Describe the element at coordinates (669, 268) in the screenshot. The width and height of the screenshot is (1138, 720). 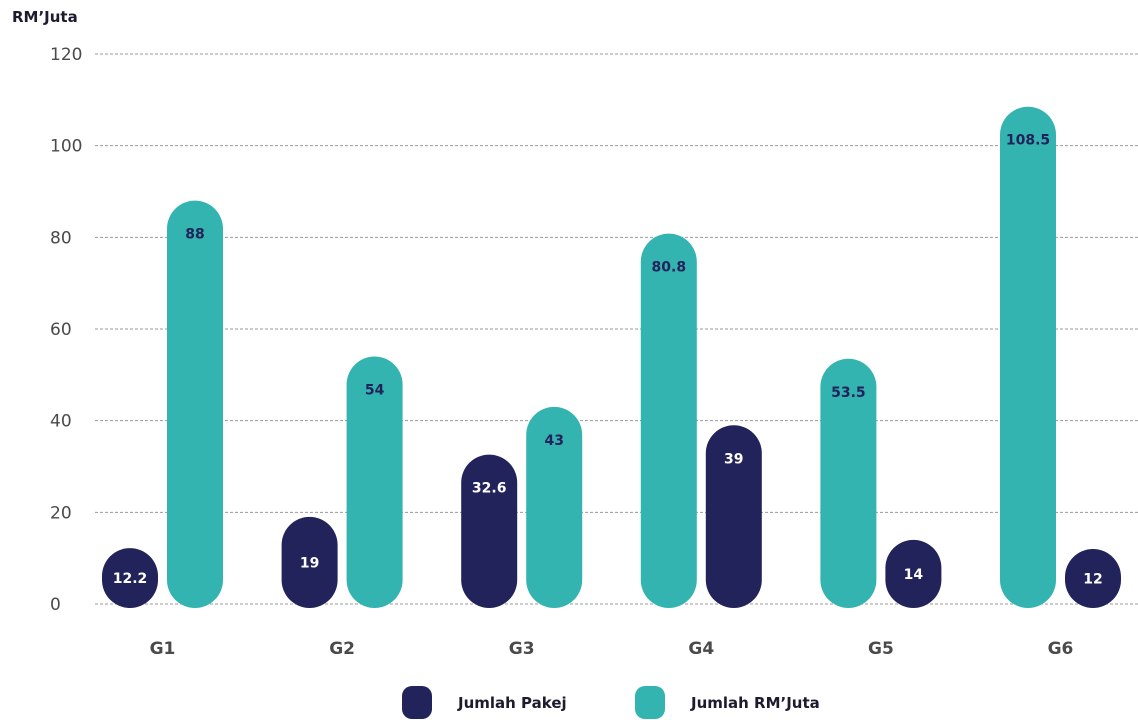
I see `data-label: 80.8` at that location.